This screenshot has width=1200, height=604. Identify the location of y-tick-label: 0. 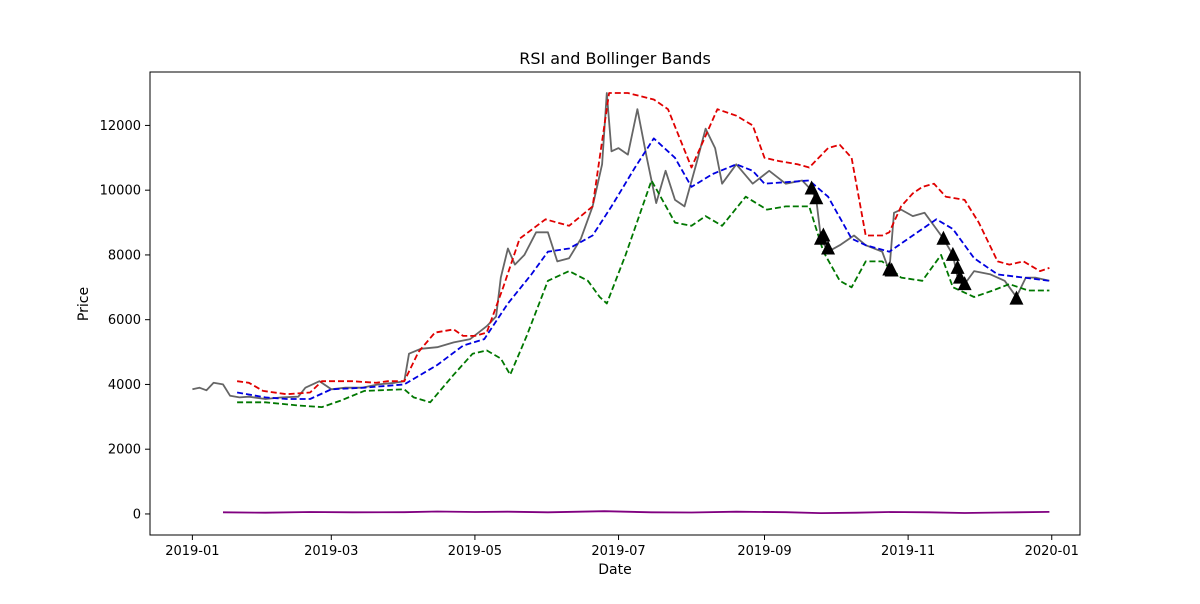
(137, 514).